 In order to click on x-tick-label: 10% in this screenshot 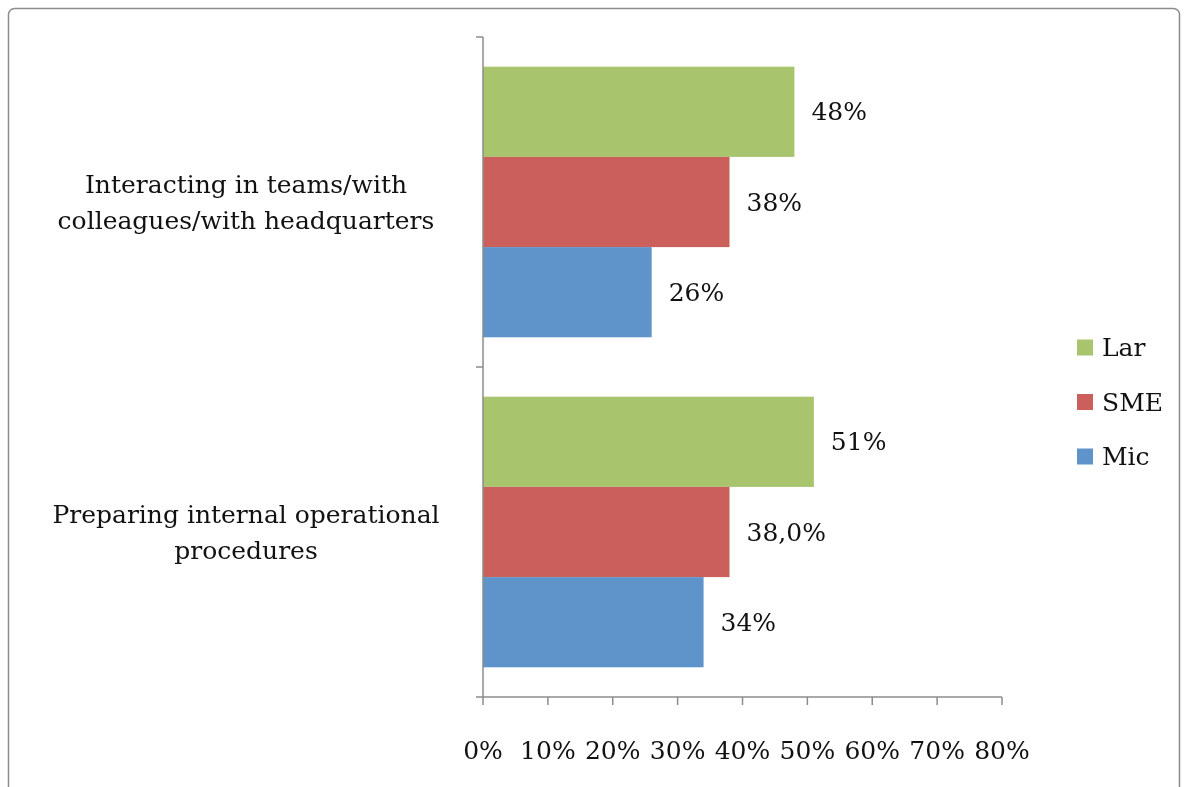, I will do `click(548, 750)`.